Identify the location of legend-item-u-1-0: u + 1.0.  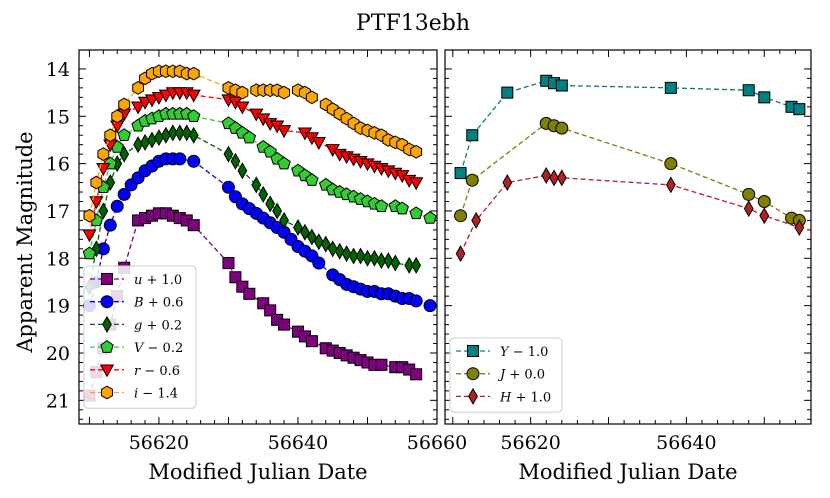
(136, 280).